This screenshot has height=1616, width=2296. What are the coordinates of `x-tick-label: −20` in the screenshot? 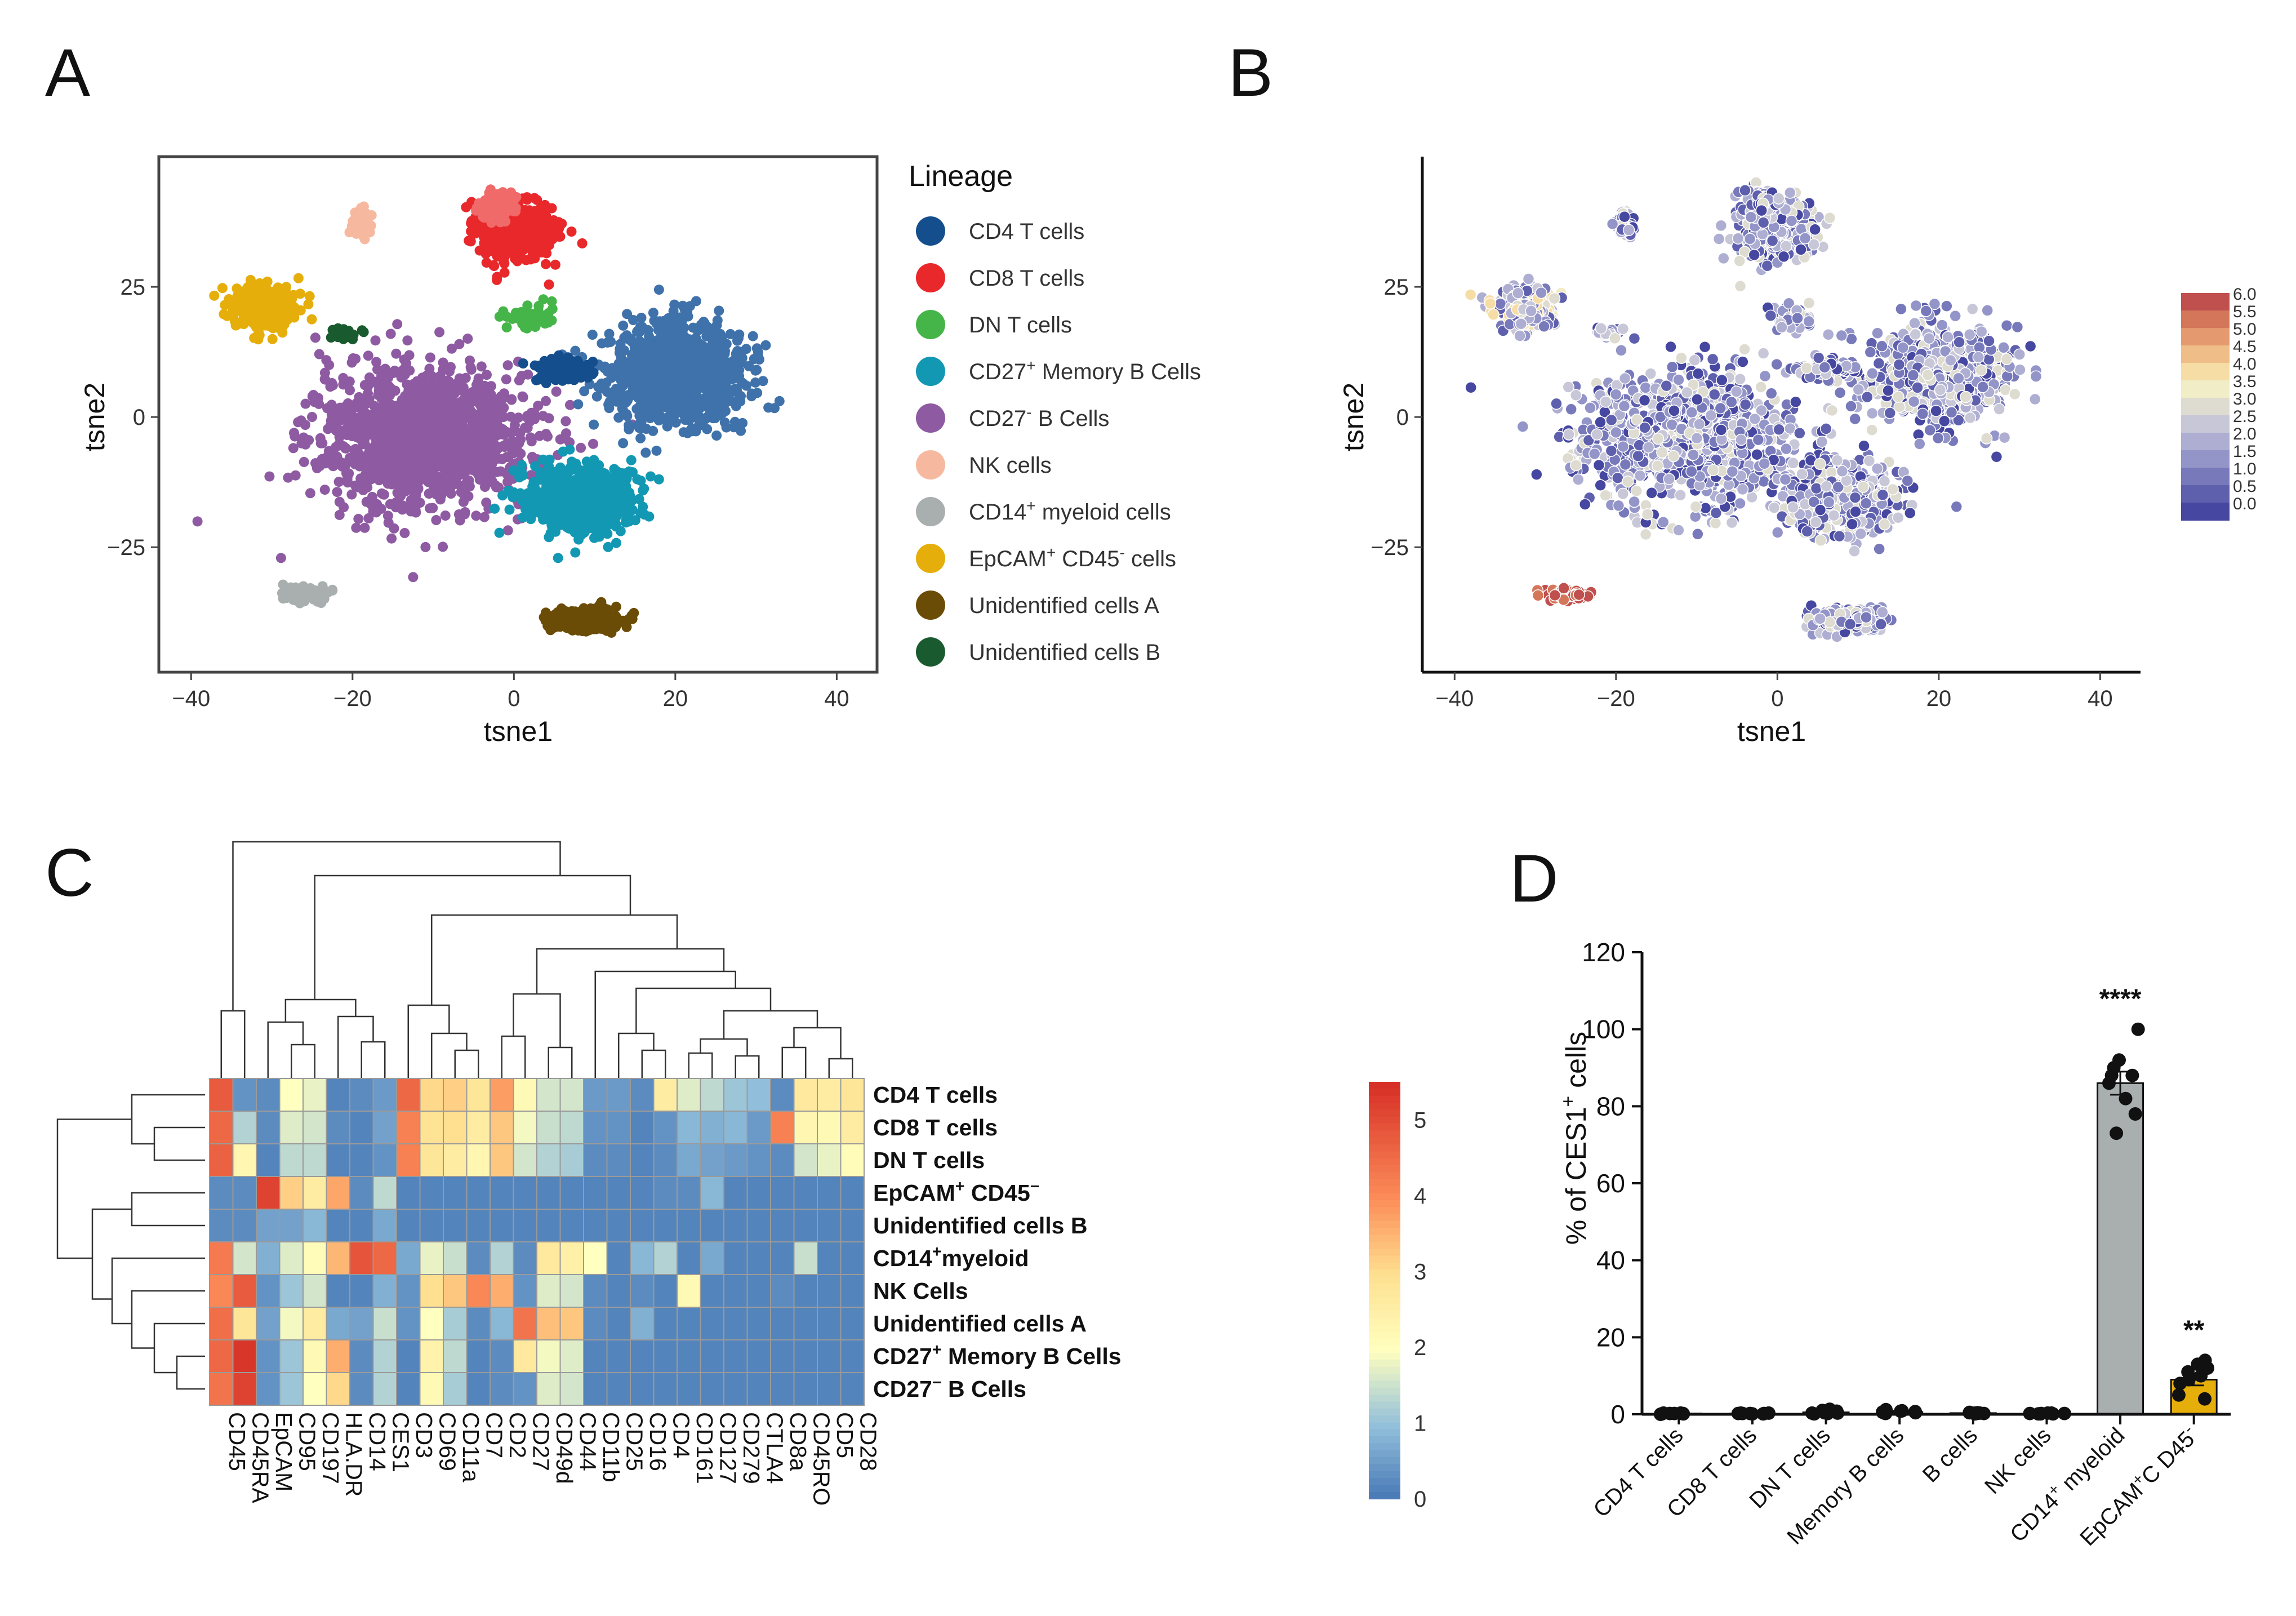 It's located at (352, 699).